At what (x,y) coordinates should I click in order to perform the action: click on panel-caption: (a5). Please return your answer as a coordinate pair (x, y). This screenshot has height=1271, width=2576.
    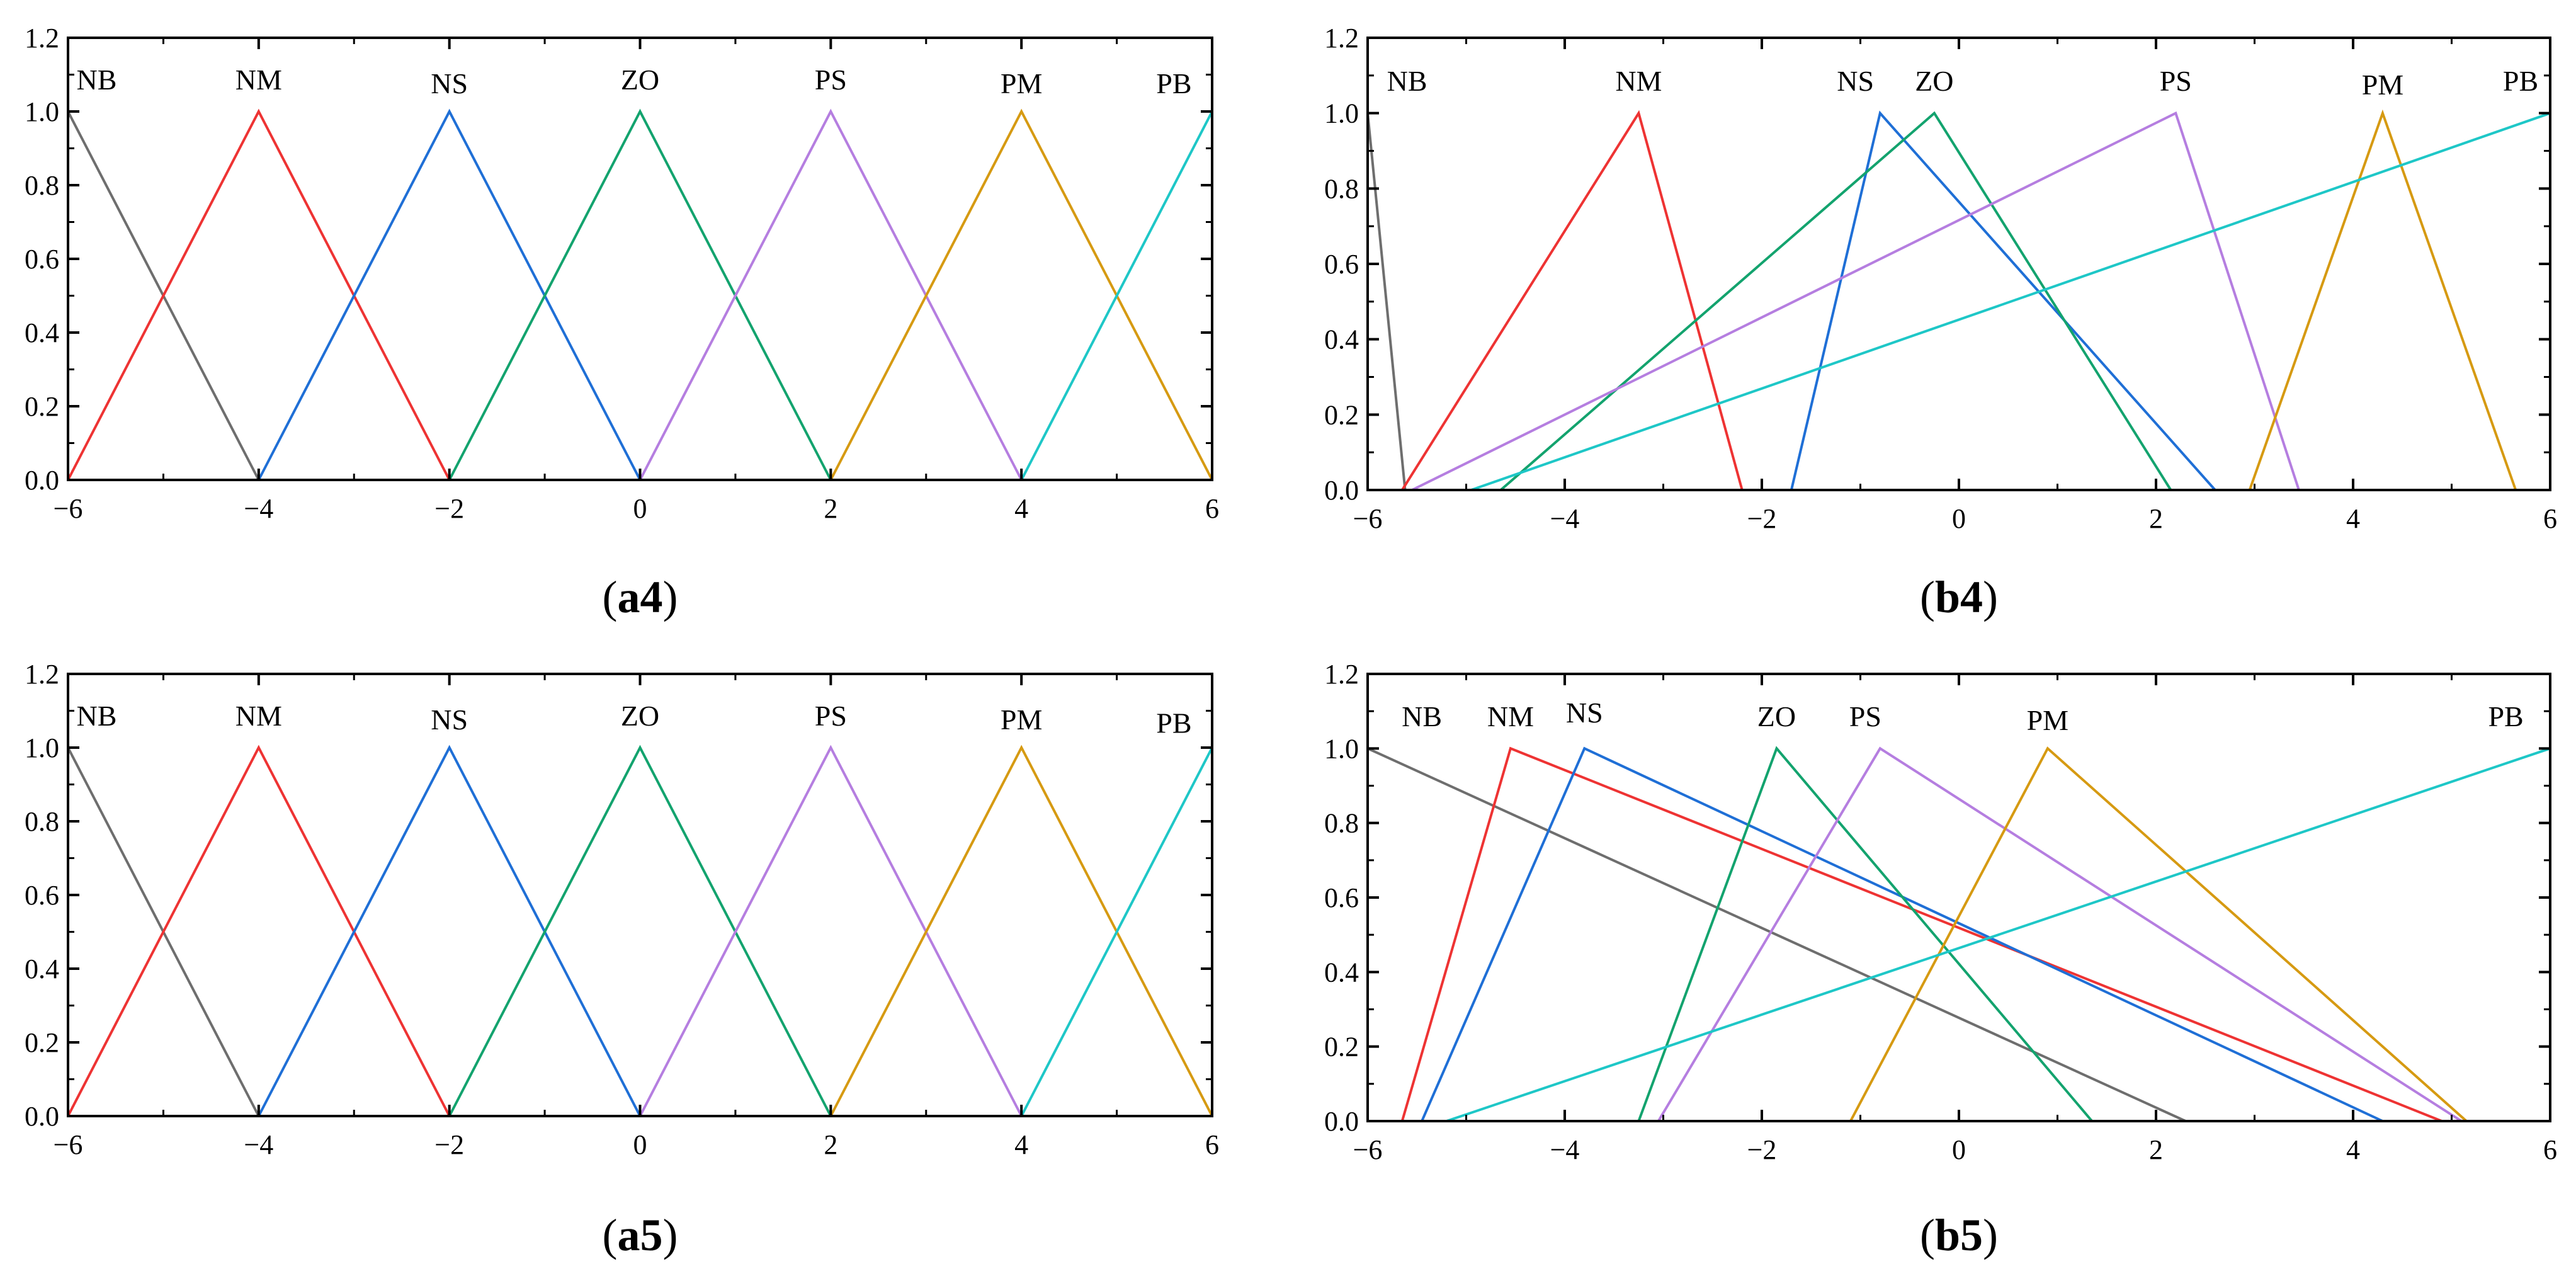
    Looking at the image, I should click on (640, 1235).